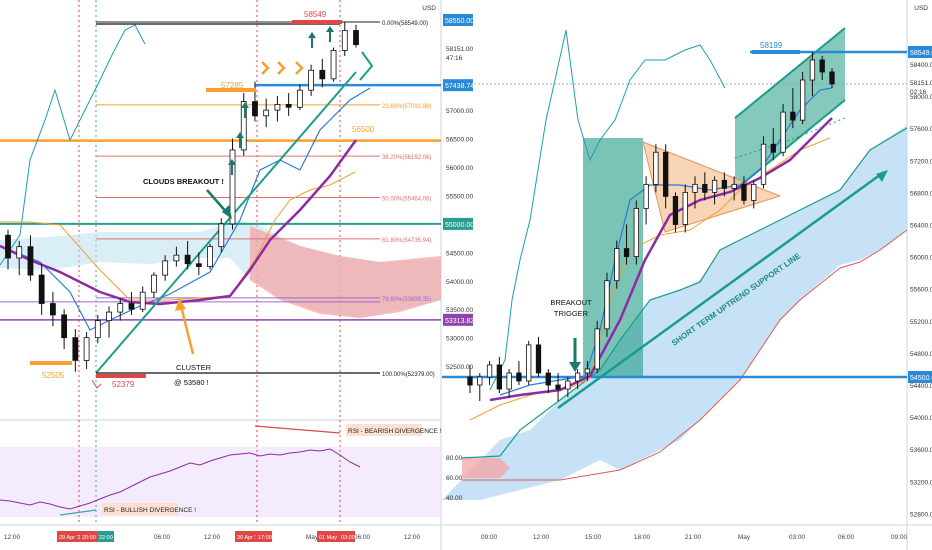 The width and height of the screenshot is (932, 550). What do you see at coordinates (150, 510) in the screenshot?
I see `rsi-bullish-label: RSI - BULLISH DIVERGENCE !` at bounding box center [150, 510].